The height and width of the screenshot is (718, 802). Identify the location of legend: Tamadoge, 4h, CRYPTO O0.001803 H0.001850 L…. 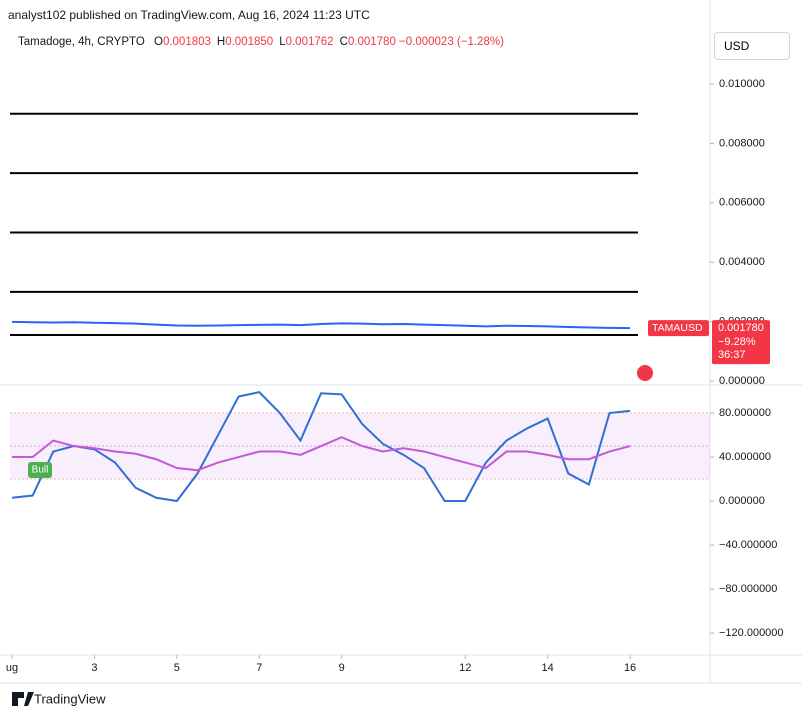
(261, 42).